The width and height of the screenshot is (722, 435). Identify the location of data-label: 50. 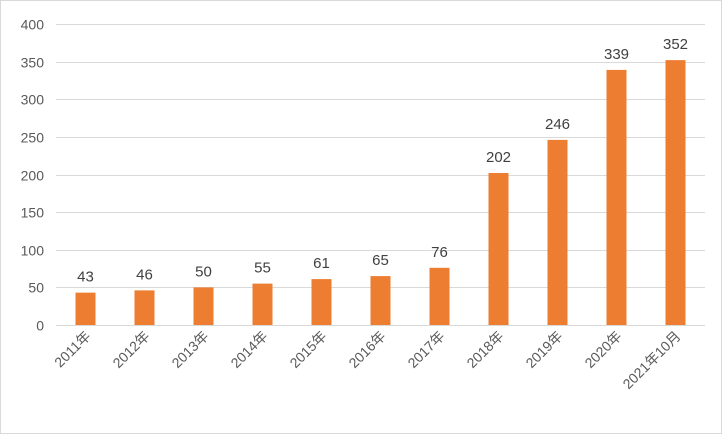
(203, 271).